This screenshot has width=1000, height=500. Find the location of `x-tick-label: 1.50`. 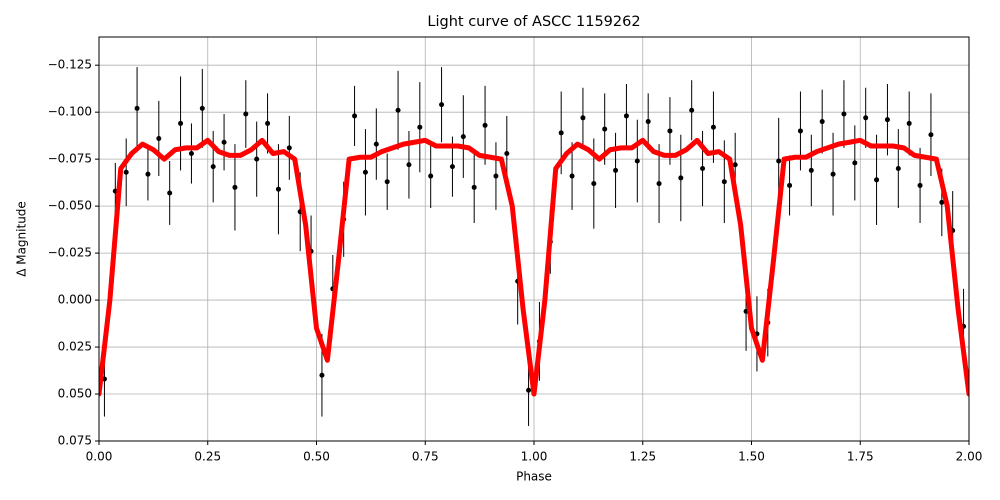

x-tick-label: 1.50 is located at coordinates (751, 457).